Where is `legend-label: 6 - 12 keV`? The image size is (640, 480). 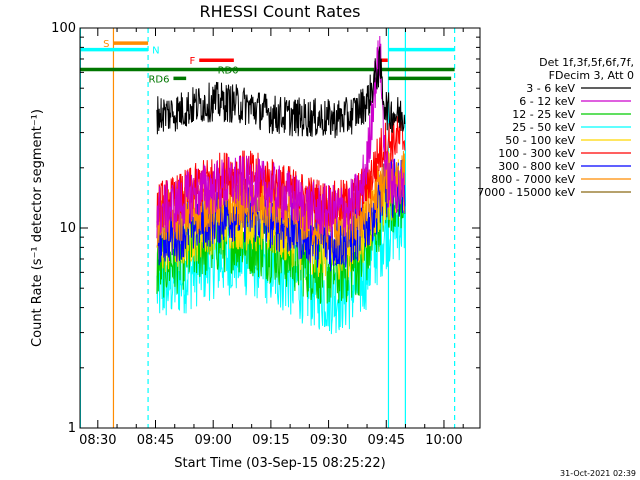
legend-label: 6 - 12 keV is located at coordinates (547, 101).